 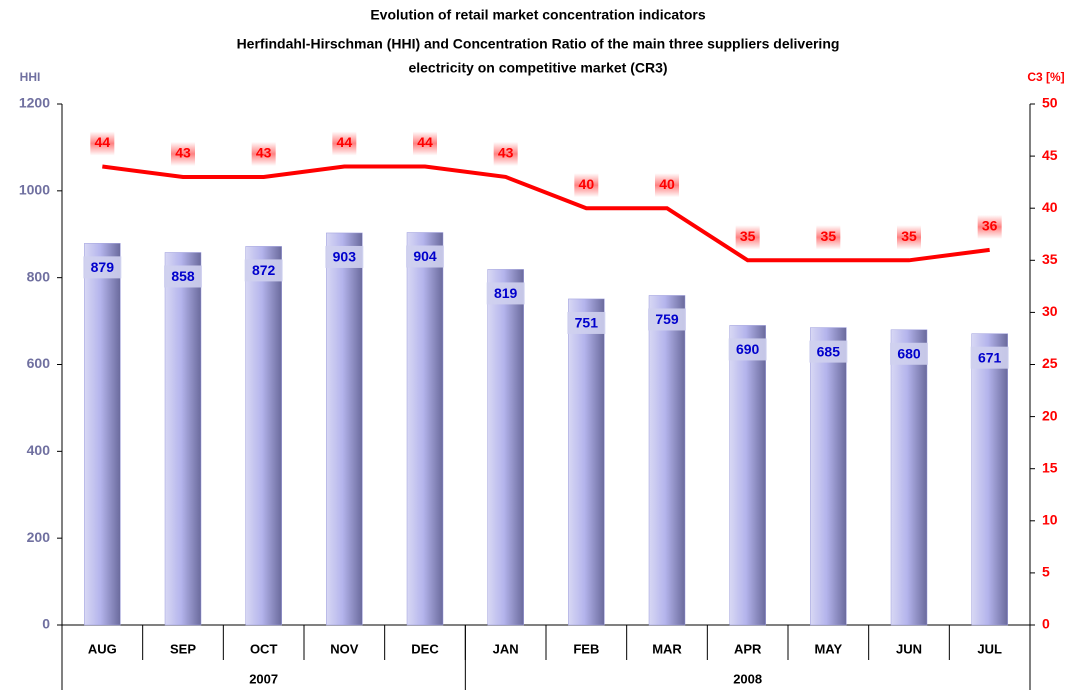 What do you see at coordinates (546, 213) in the screenshot?
I see `line` at bounding box center [546, 213].